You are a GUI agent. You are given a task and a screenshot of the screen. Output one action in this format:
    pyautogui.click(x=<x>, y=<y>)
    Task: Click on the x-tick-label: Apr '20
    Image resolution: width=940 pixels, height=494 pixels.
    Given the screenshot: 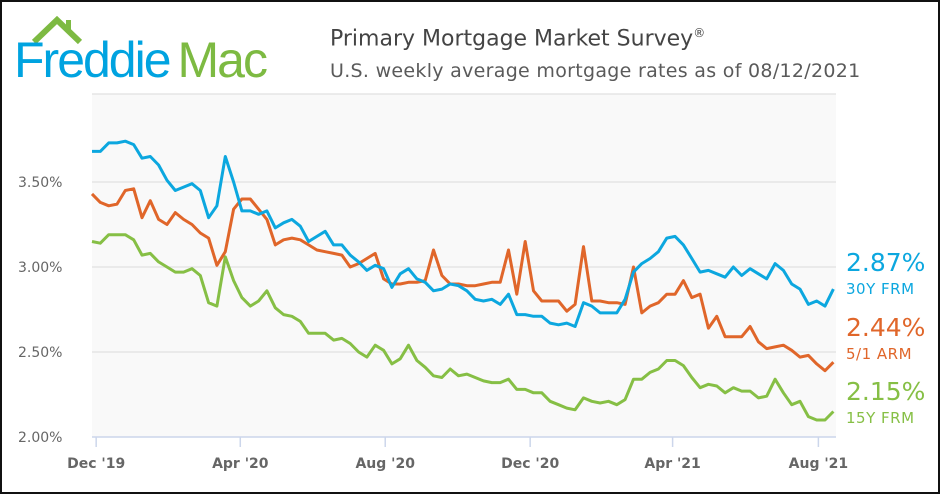 What is the action you would take?
    pyautogui.click(x=240, y=464)
    